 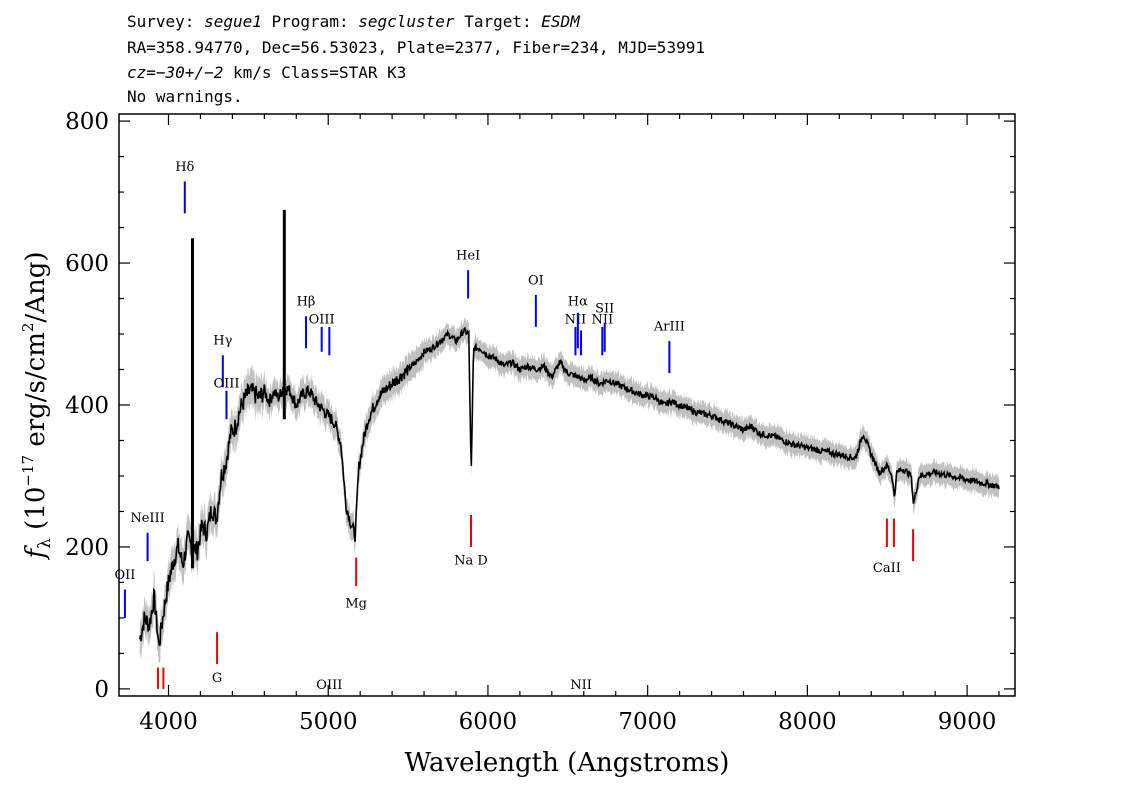 What do you see at coordinates (604, 309) in the screenshot?
I see `emission-line-label-14: SII` at bounding box center [604, 309].